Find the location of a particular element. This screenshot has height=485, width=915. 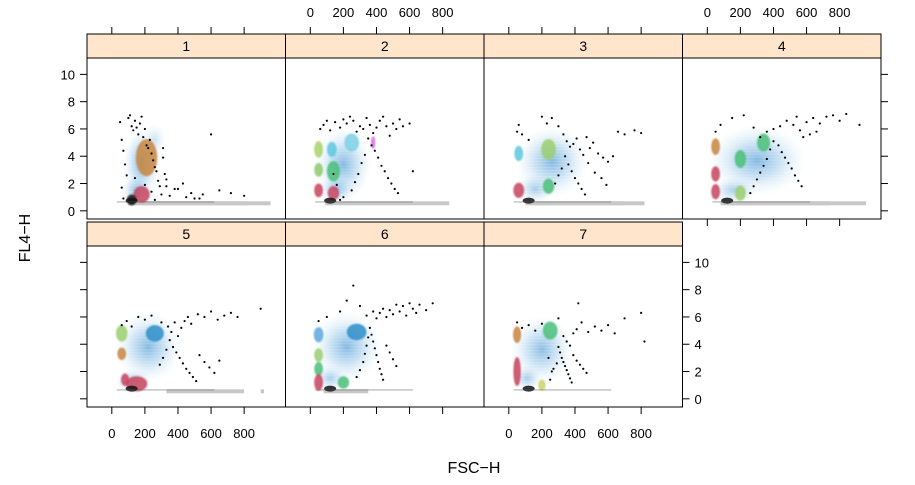

y-tick-label: 6 is located at coordinates (71, 129).